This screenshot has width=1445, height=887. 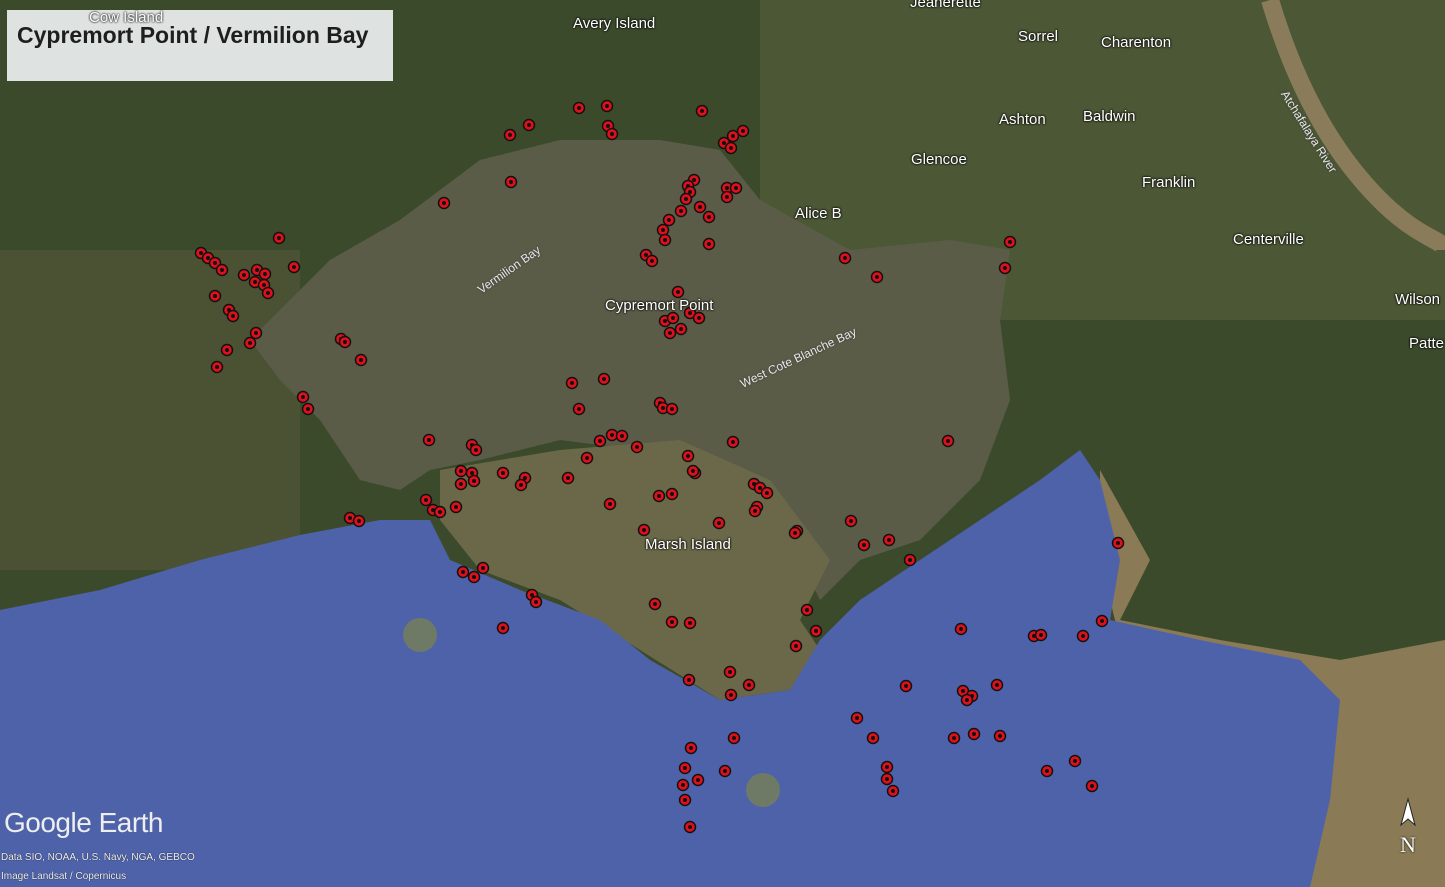 I want to click on place-avery-island: Avery Island, so click(x=614, y=23).